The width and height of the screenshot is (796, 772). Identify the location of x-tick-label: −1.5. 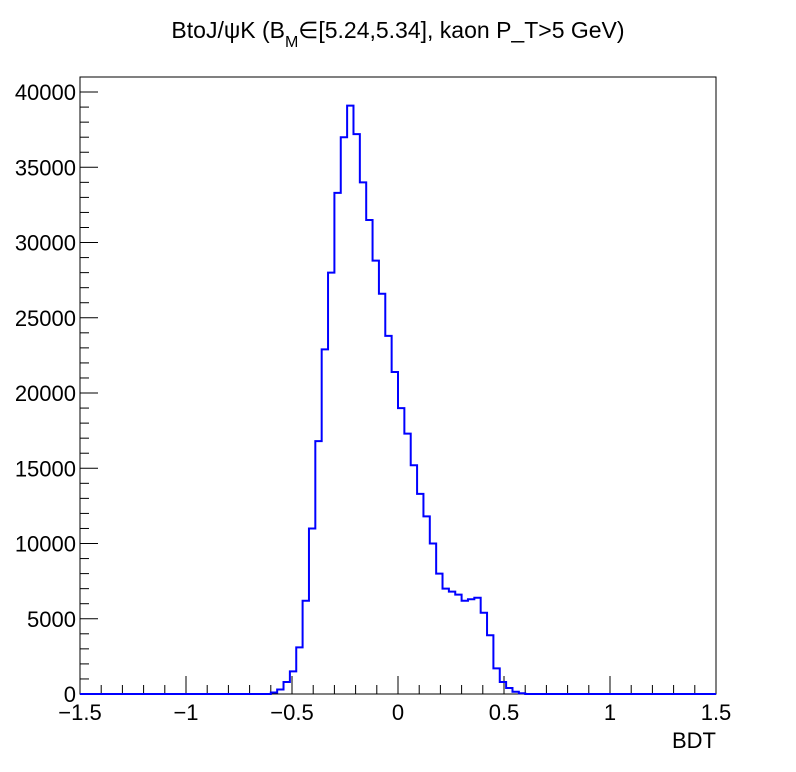
(79, 712).